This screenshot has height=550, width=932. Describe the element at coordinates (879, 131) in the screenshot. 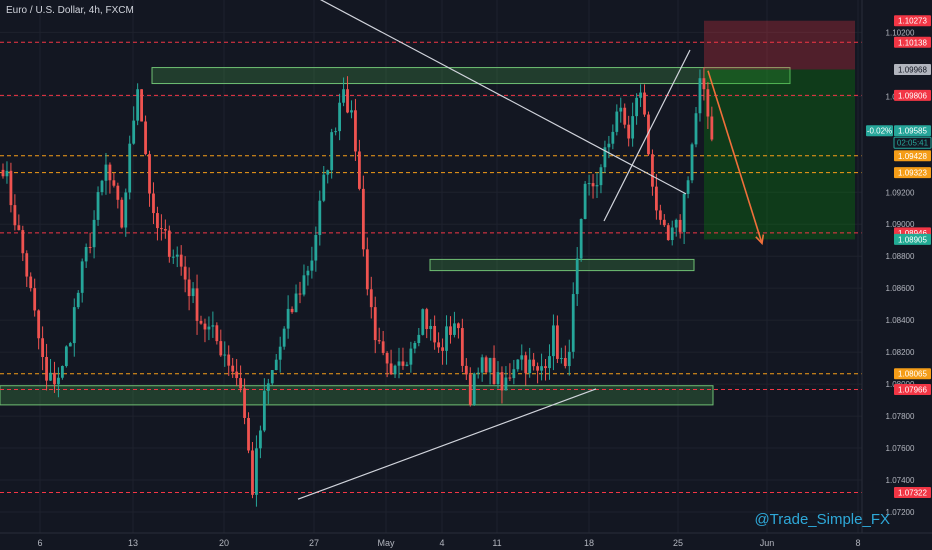

I see `change-badge` at that location.